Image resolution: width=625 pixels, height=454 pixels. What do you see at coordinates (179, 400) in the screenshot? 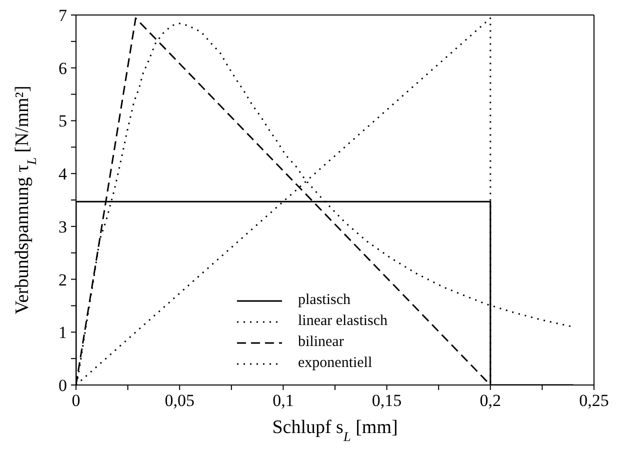
I see `x-tick-label: 0,05` at bounding box center [179, 400].